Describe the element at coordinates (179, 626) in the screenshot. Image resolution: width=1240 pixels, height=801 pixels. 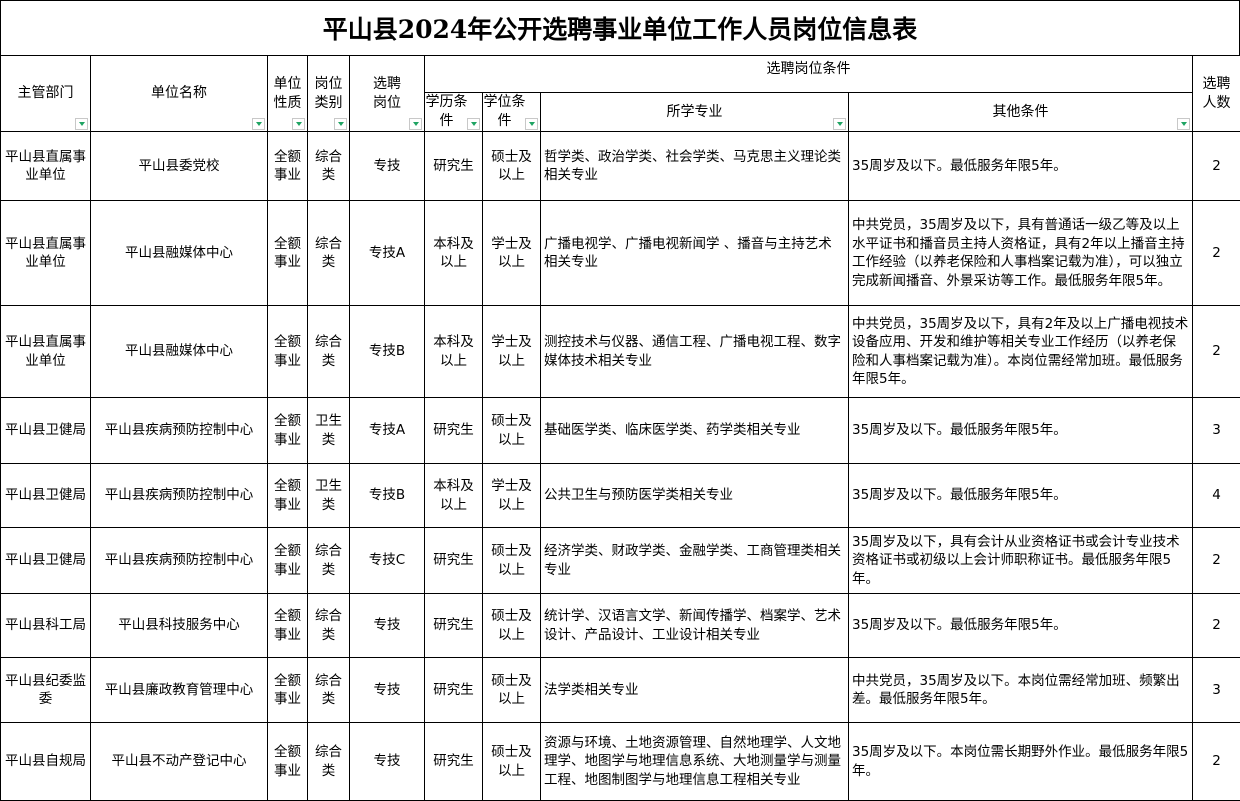
I see `cell-unit: 平山县科技服务中心` at that location.